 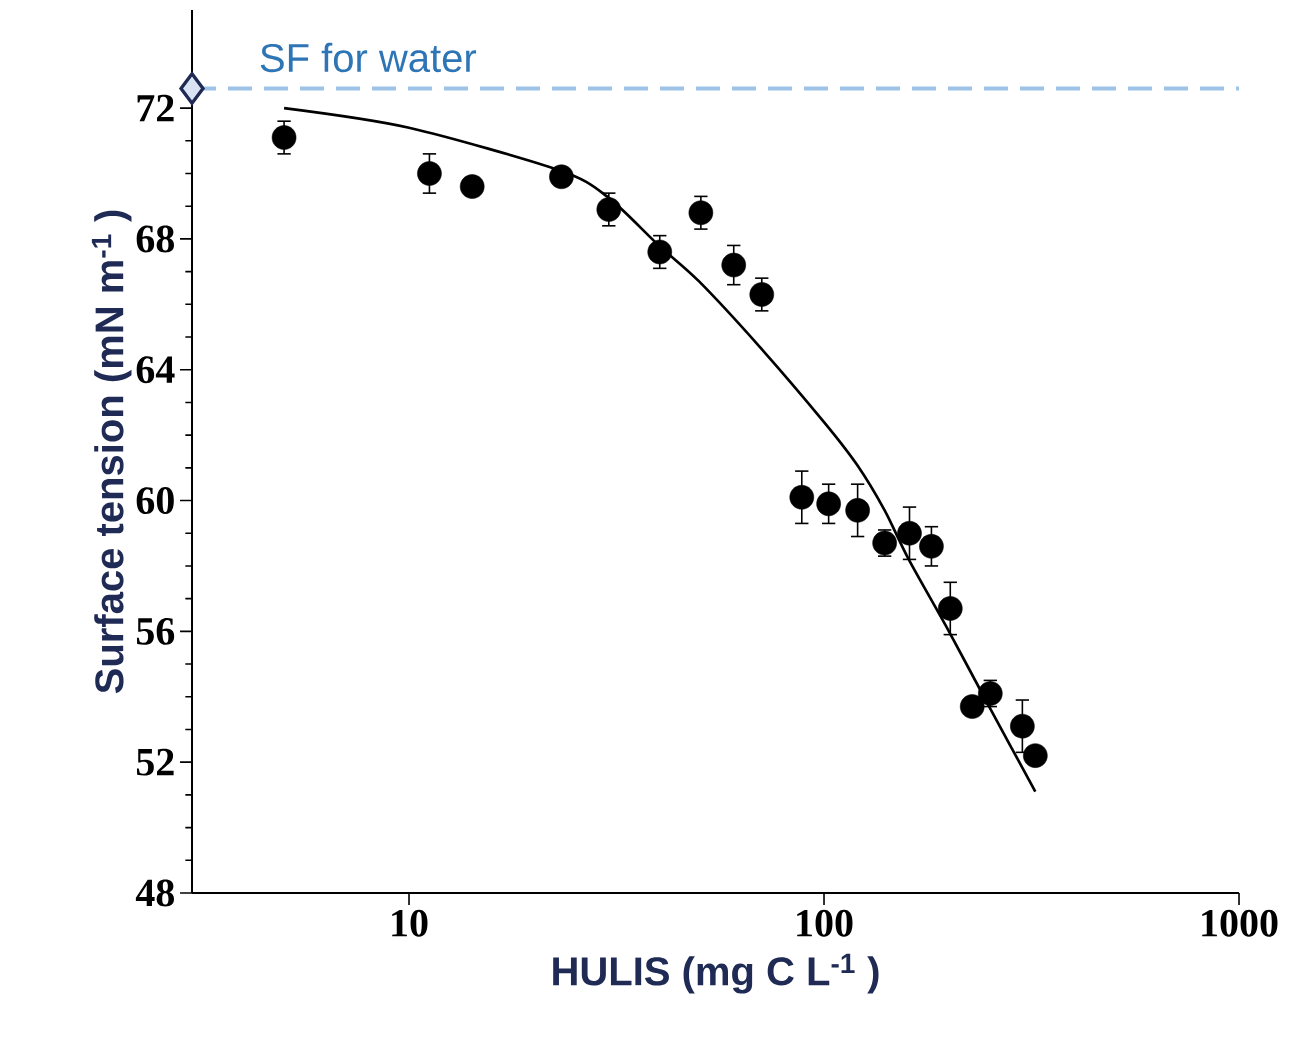 I want to click on x-tick-label: 100, so click(x=825, y=923).